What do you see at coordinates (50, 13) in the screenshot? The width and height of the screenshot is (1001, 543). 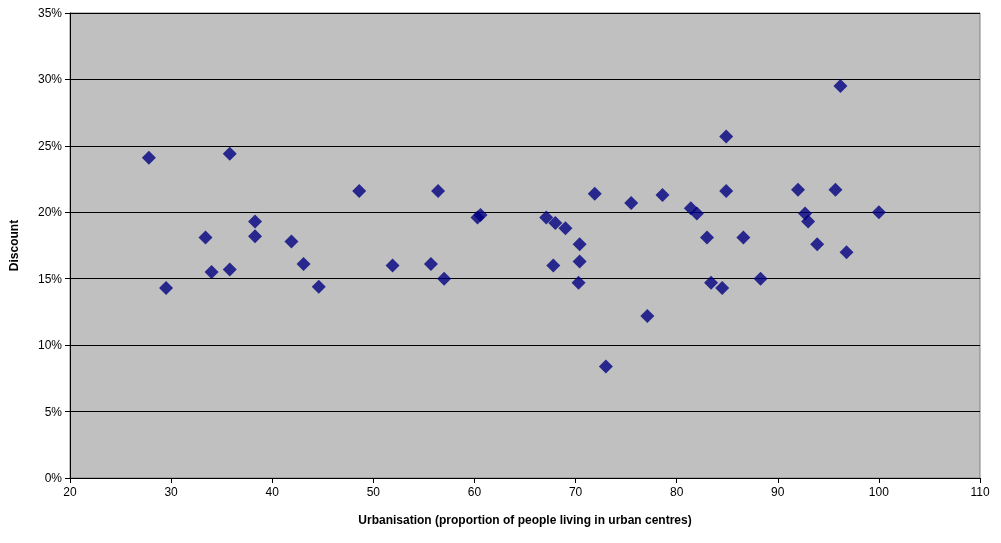 I see `y-tick-label: 35%` at bounding box center [50, 13].